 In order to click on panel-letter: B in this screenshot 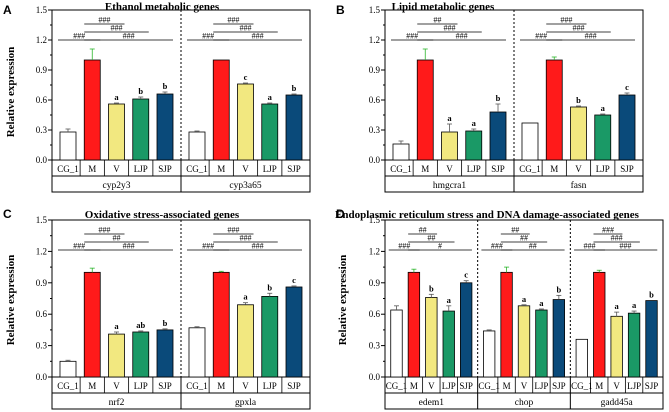, I will do `click(340, 10)`.